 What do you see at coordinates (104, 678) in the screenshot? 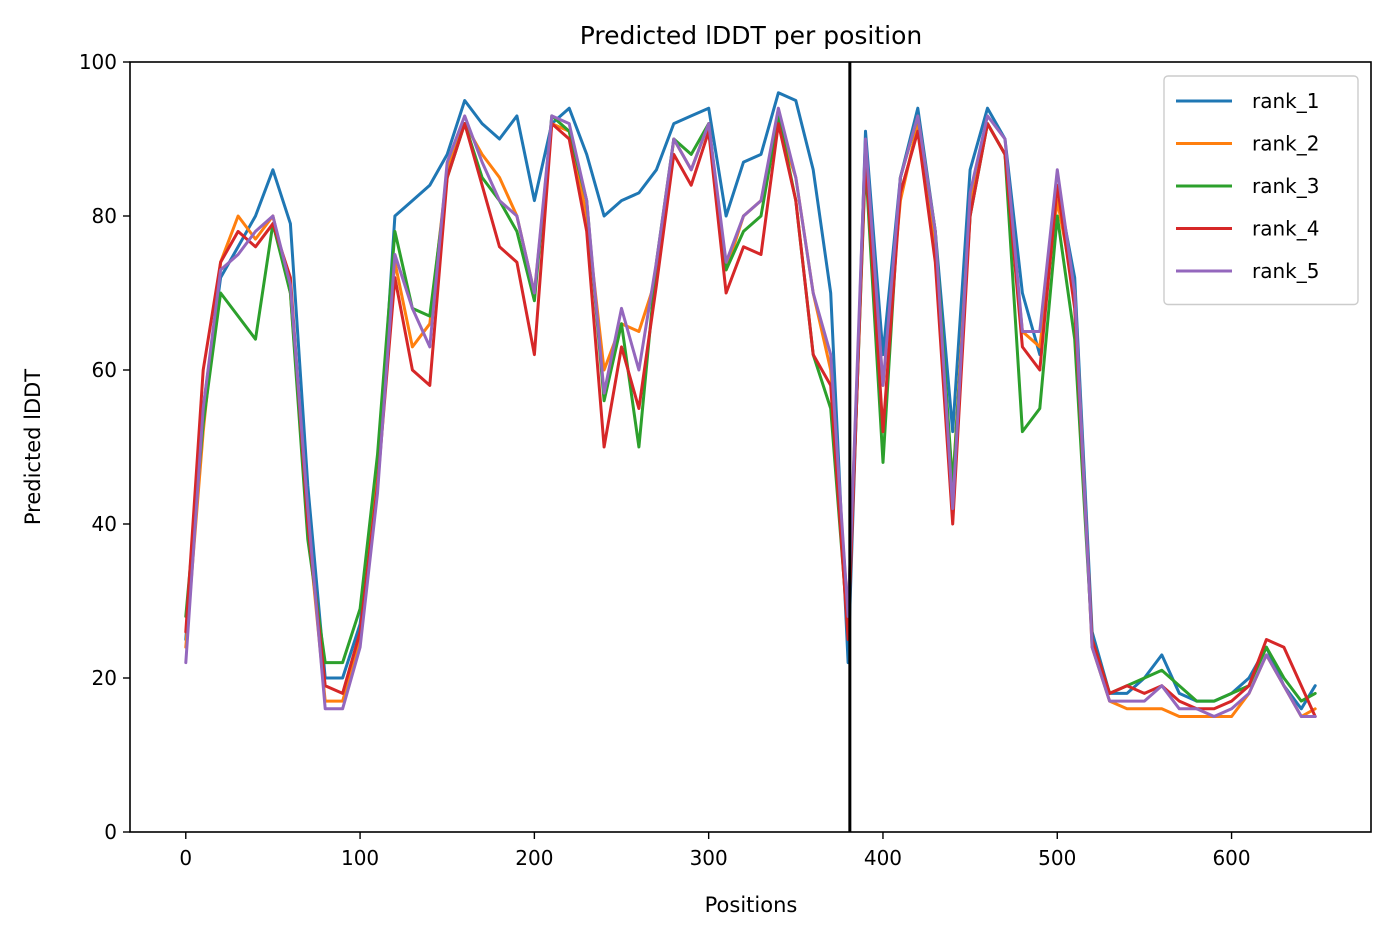
I see `y-tick-label: 20` at bounding box center [104, 678].